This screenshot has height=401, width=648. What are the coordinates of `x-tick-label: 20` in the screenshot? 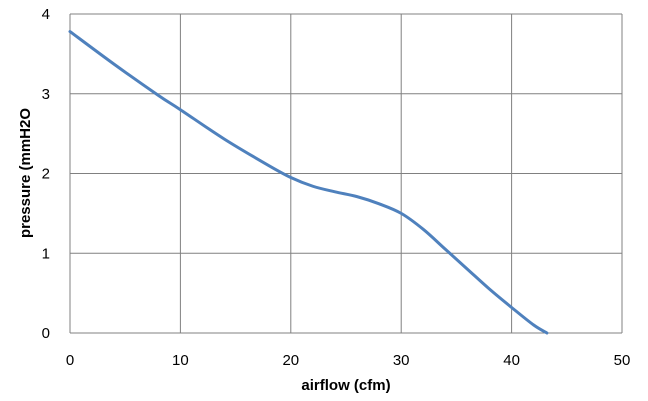 It's located at (290, 360).